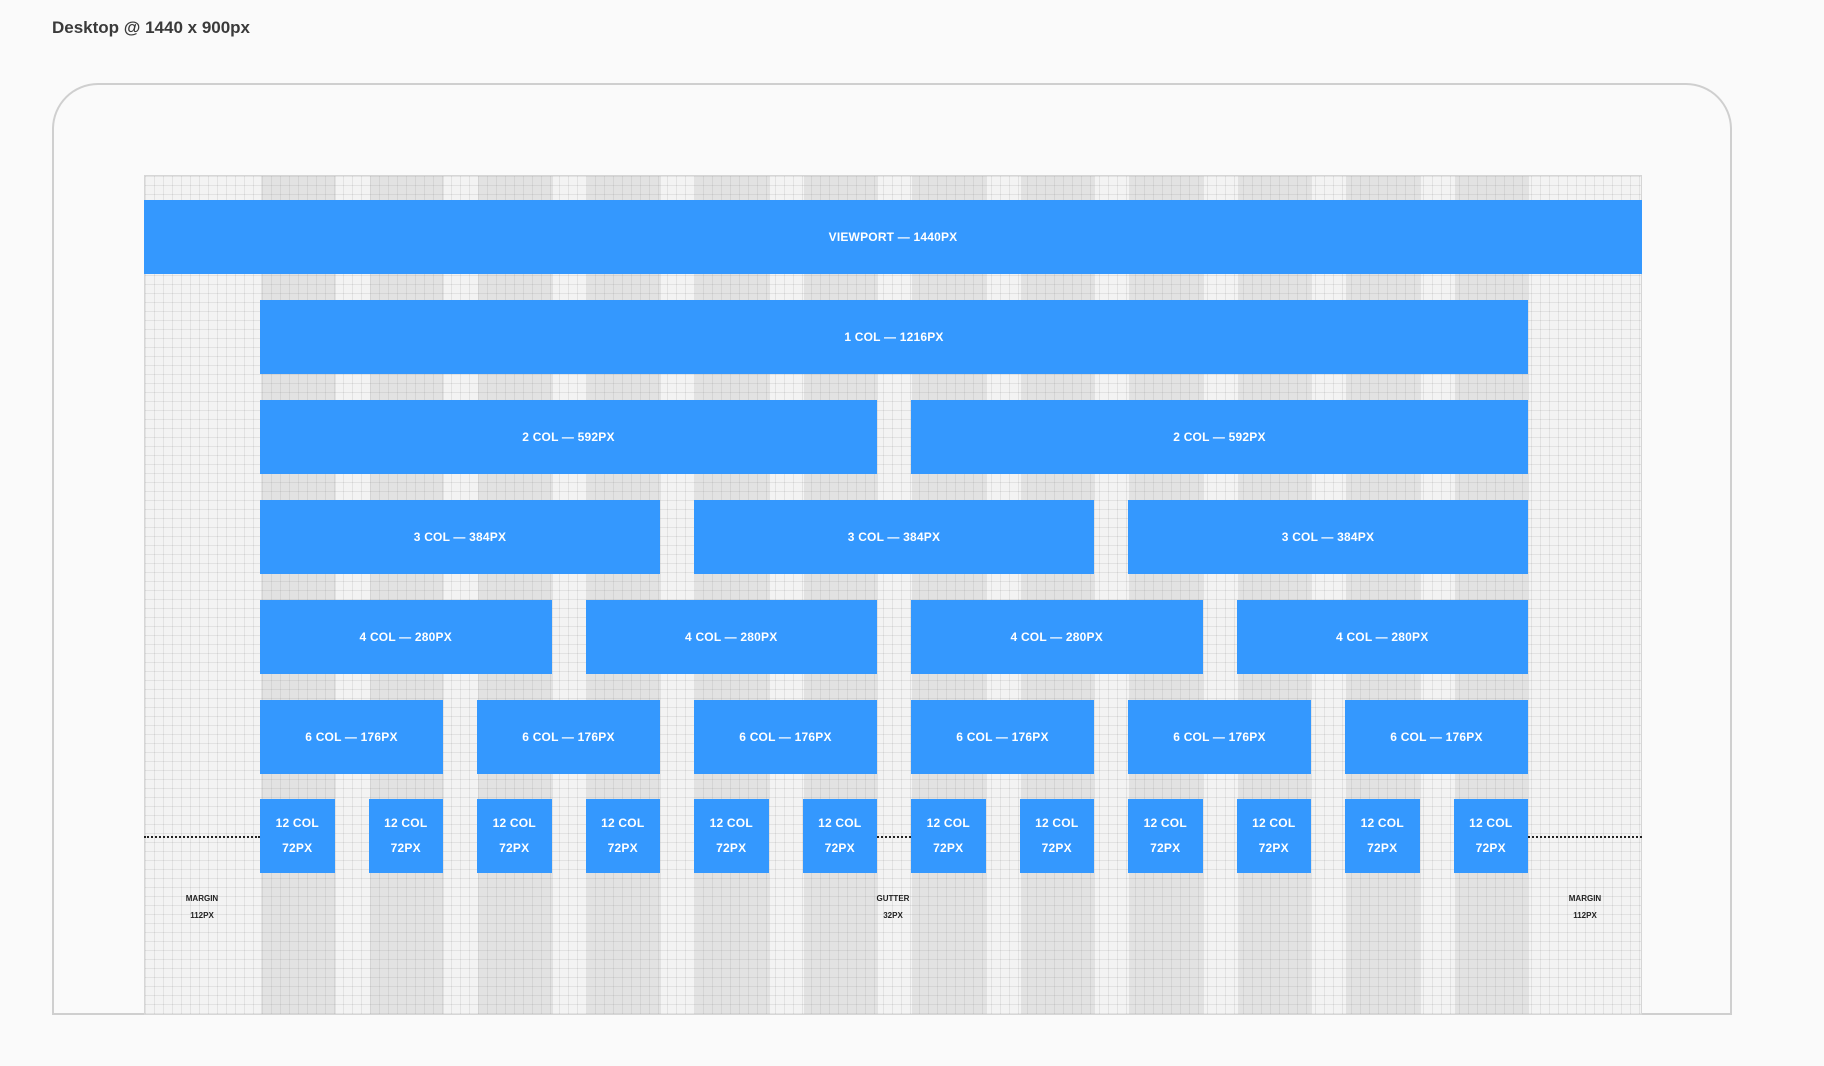  I want to click on gutter-guide, so click(894, 837).